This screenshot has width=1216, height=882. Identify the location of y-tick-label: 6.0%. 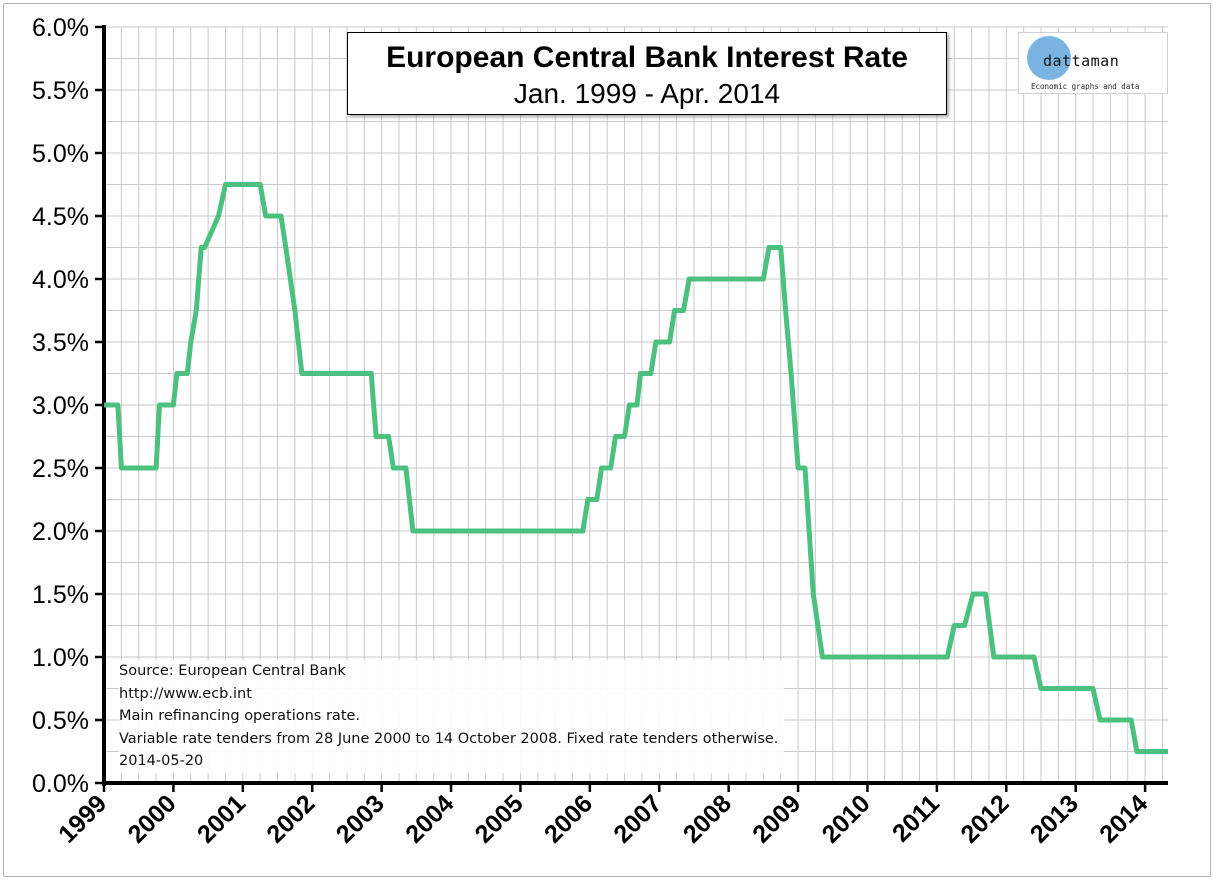
(60, 28).